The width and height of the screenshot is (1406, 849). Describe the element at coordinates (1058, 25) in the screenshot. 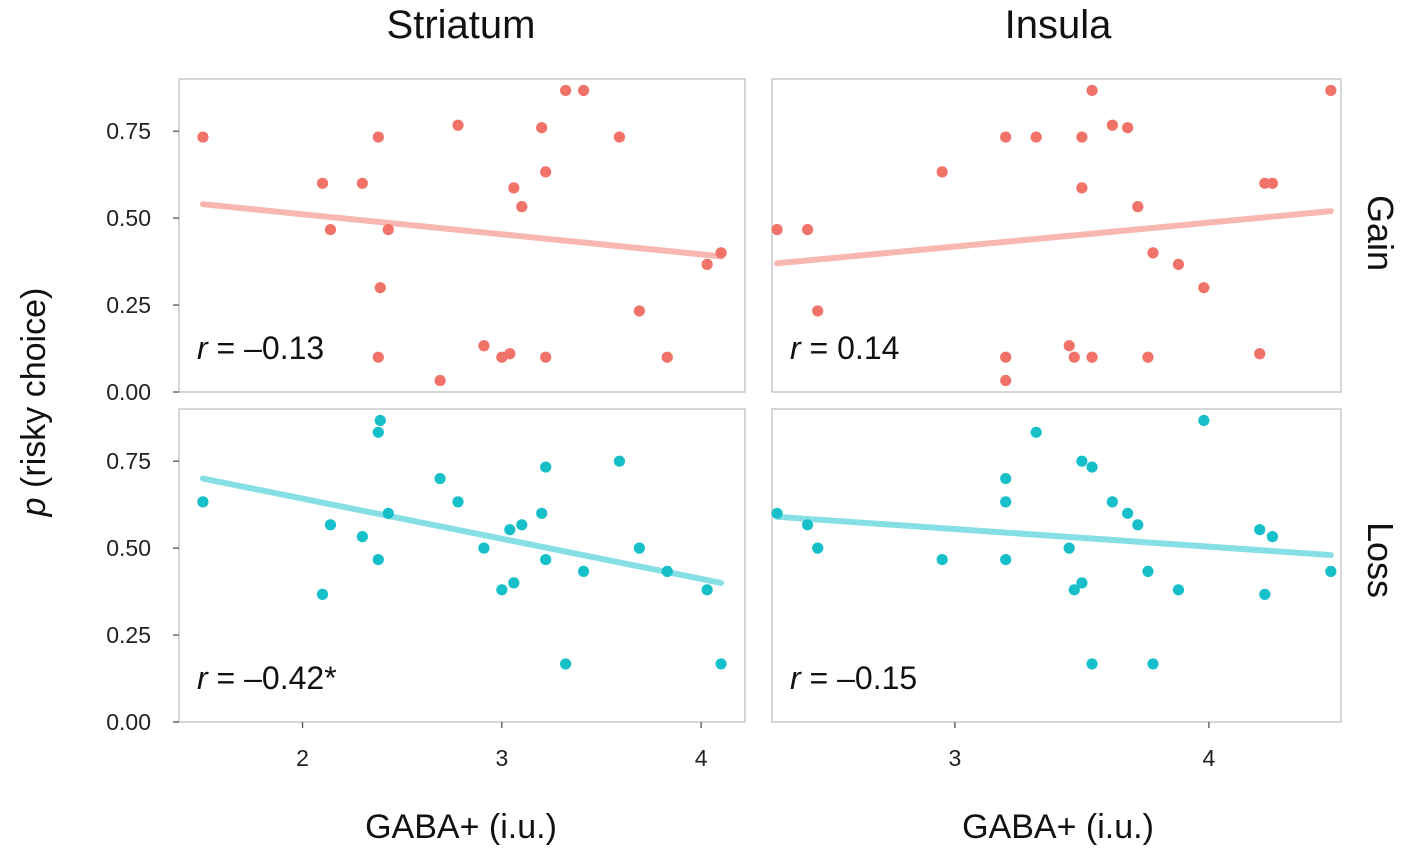

I see `column-title-insula: Insula` at that location.